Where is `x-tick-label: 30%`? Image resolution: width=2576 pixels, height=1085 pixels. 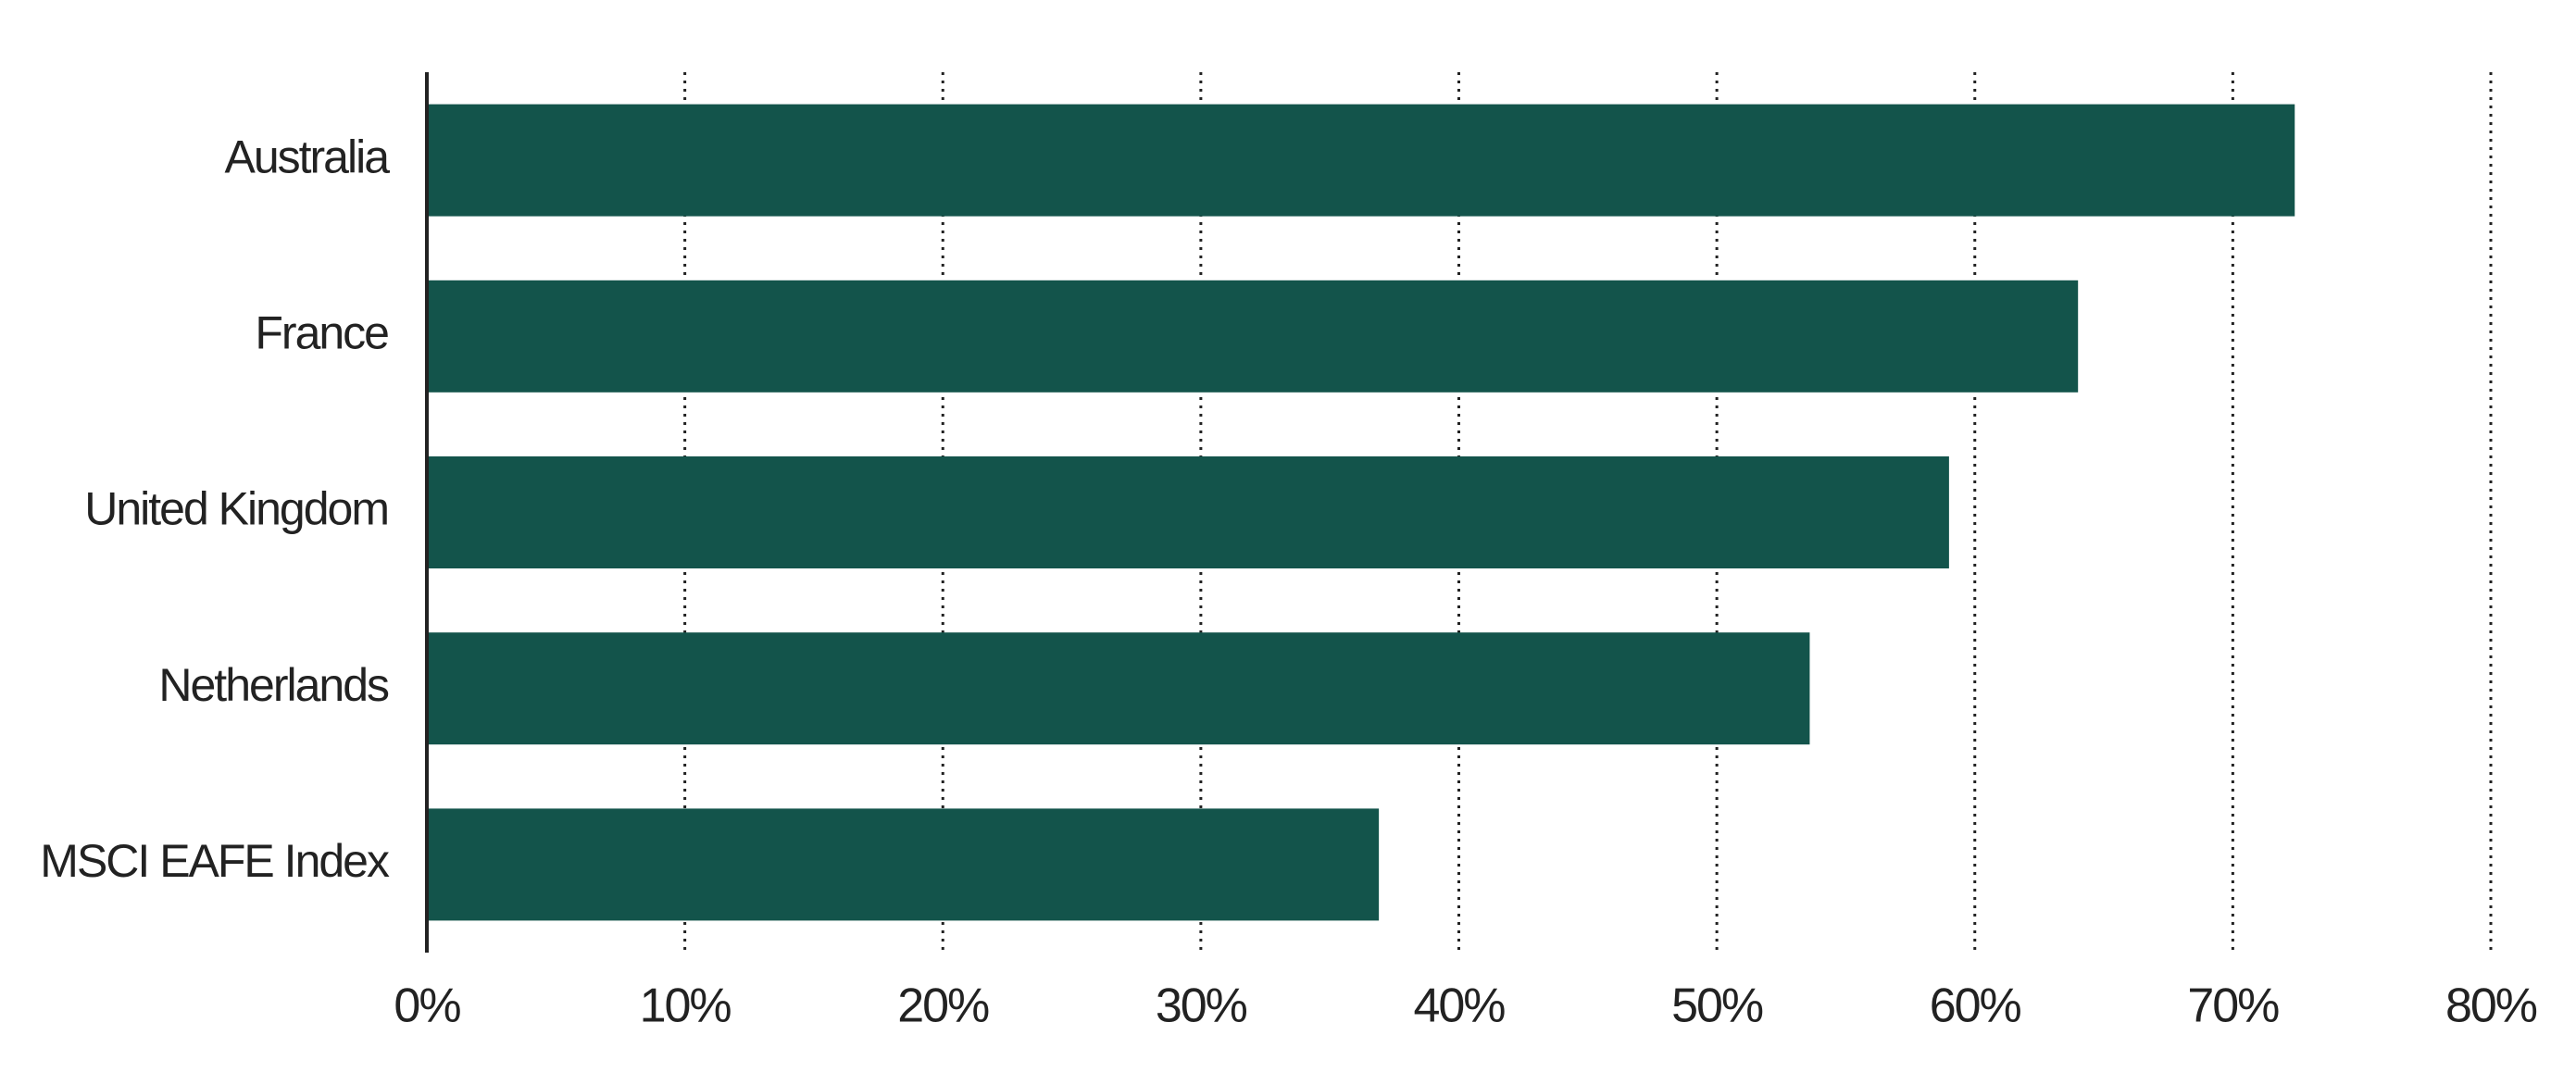 x-tick-label: 30% is located at coordinates (1202, 1006).